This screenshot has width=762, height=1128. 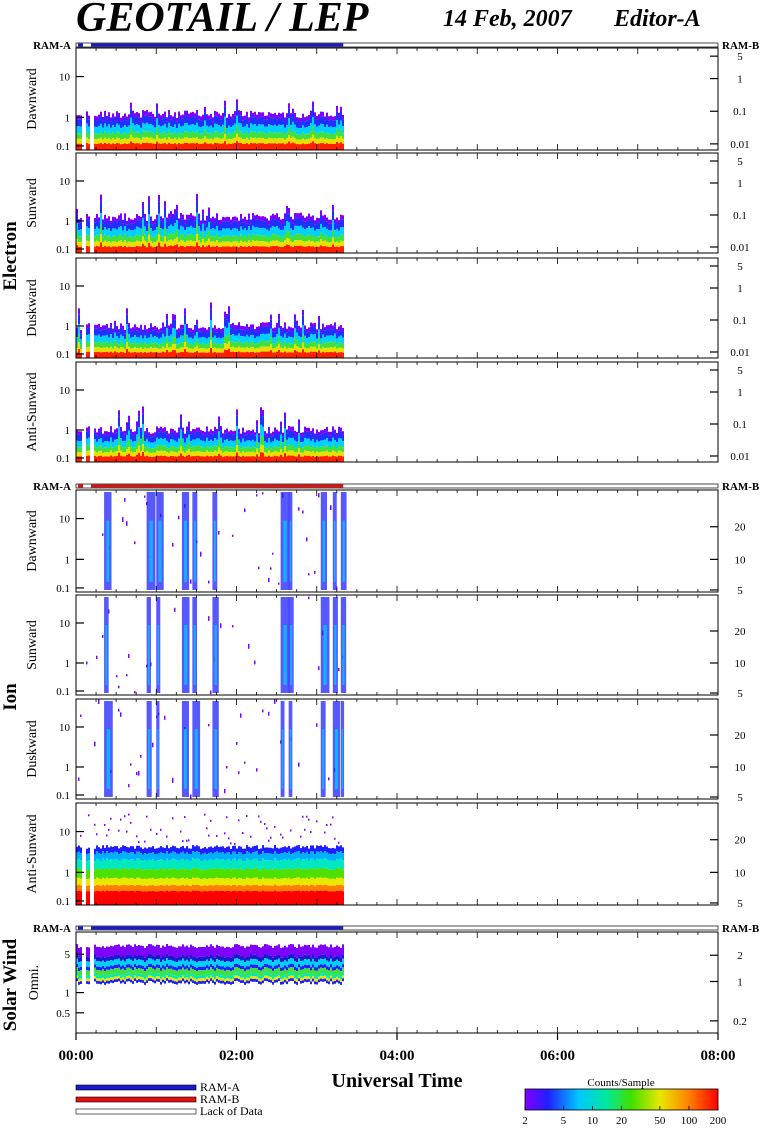 I want to click on panel-label: Dawnward, so click(x=32, y=98).